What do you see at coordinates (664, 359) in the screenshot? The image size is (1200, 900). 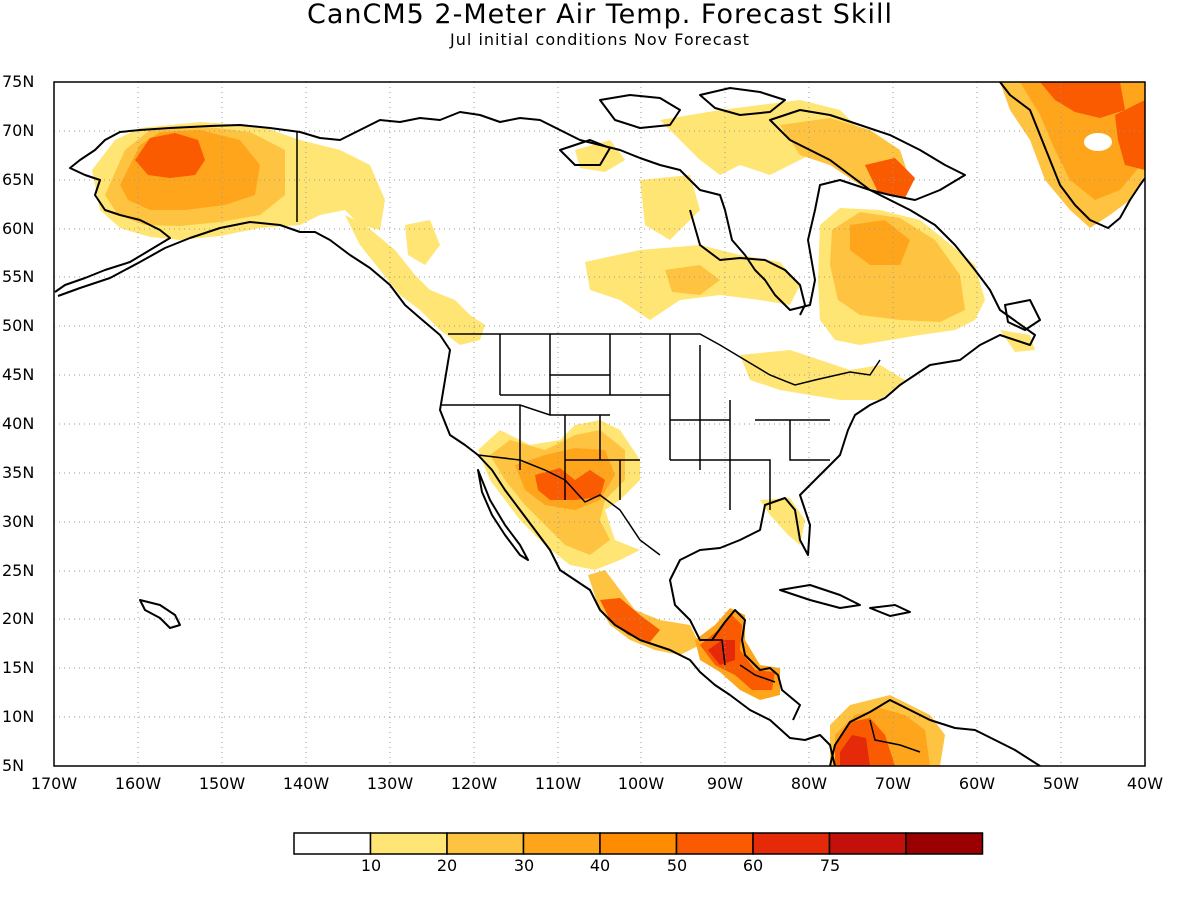 I see `border-us-canada` at bounding box center [664, 359].